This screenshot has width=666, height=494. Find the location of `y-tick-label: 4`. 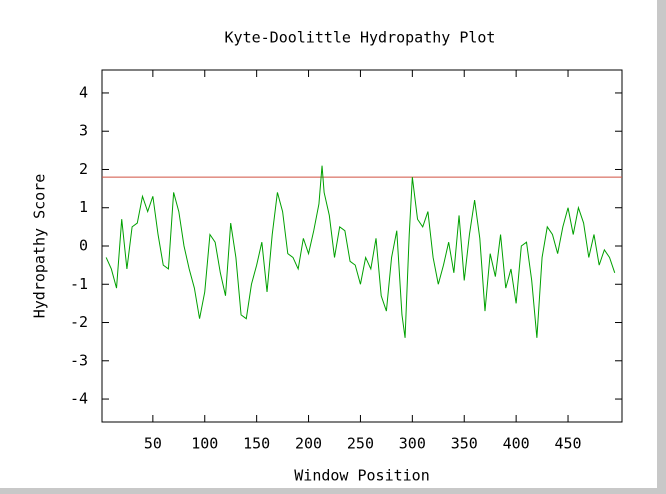

y-tick-label: 4 is located at coordinates (83, 92).